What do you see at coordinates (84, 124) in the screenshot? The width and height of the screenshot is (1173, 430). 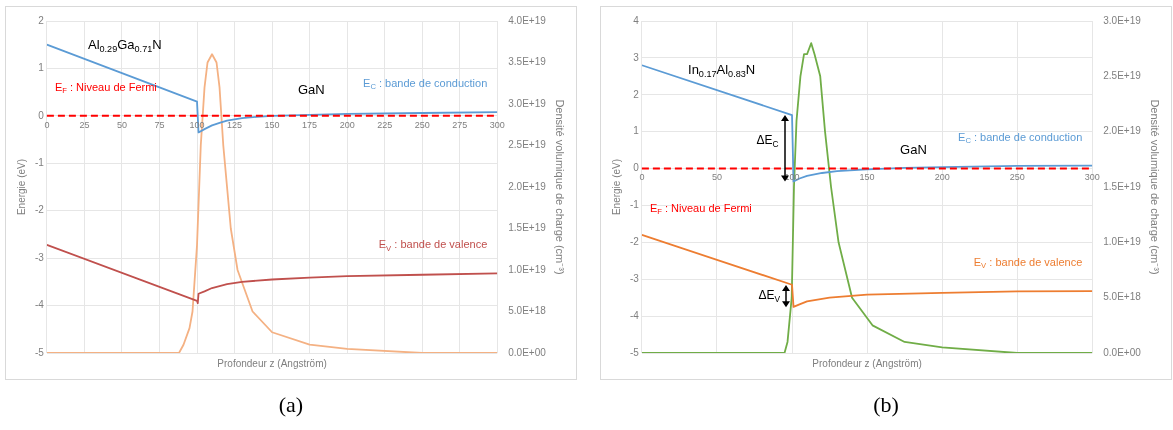 I see `x-tick-label: 25` at bounding box center [84, 124].